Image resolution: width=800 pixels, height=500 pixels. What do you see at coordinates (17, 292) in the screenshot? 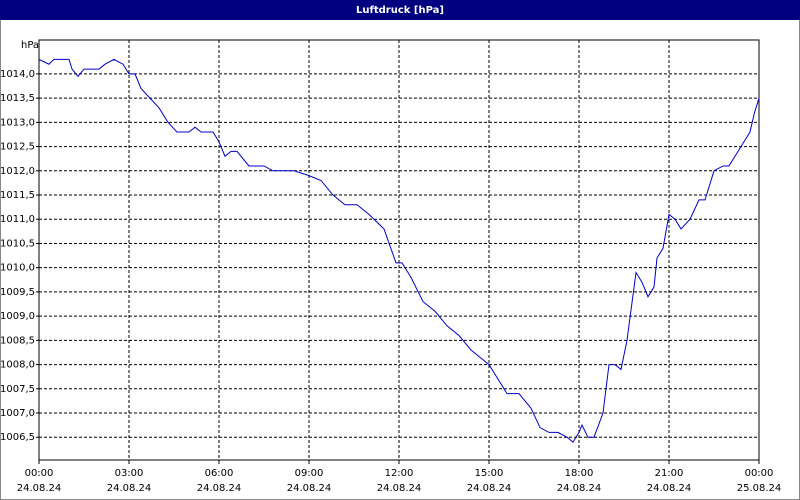
I see `y-tick-label: 1009,5` at bounding box center [17, 292].